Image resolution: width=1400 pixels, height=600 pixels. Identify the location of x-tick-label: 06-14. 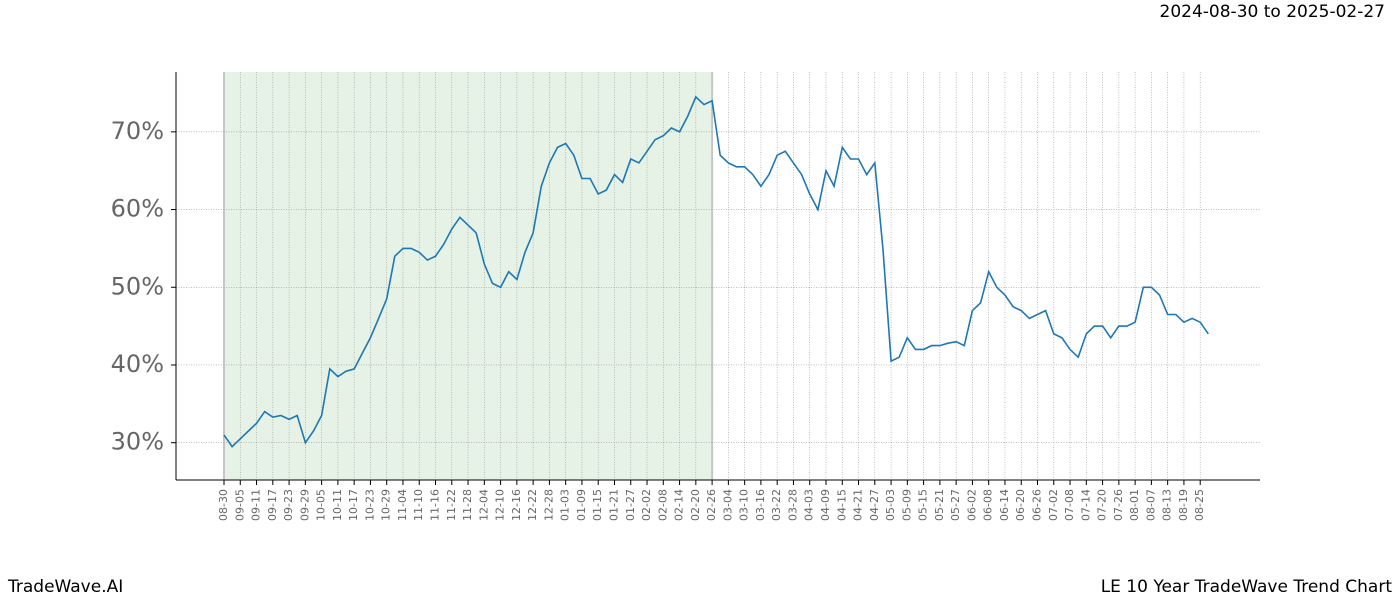
(1004, 505).